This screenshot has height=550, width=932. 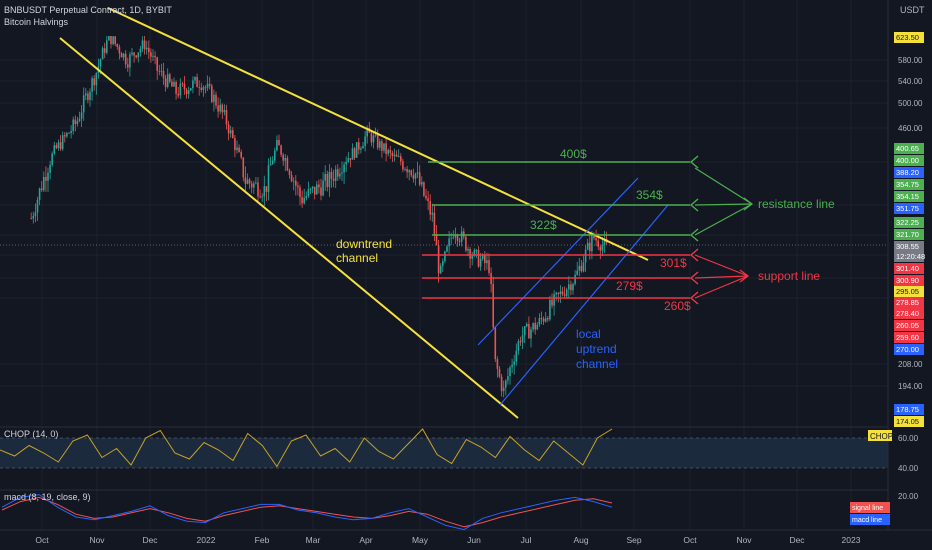 What do you see at coordinates (694, 205) in the screenshot?
I see `level-arrowhead` at bounding box center [694, 205].